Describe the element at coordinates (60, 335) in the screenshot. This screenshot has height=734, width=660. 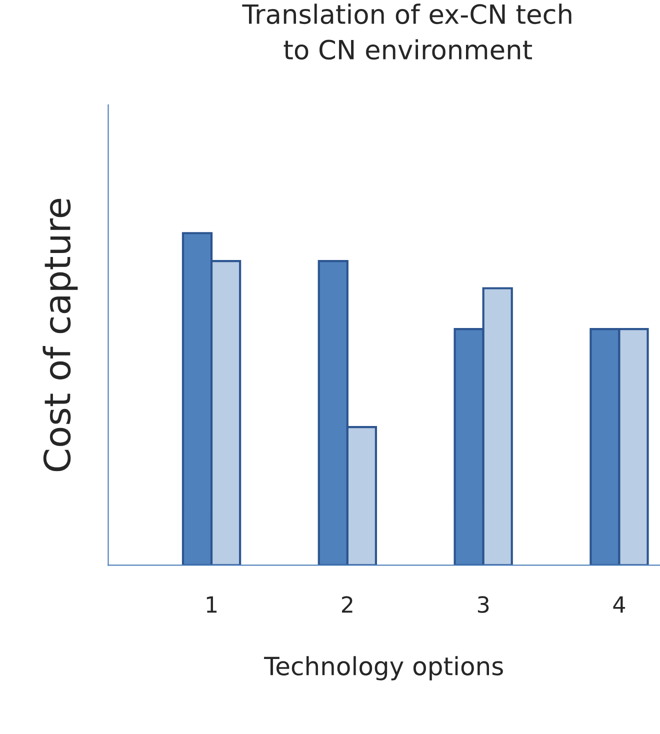
I see `y-axis-title: Cost of capture` at that location.